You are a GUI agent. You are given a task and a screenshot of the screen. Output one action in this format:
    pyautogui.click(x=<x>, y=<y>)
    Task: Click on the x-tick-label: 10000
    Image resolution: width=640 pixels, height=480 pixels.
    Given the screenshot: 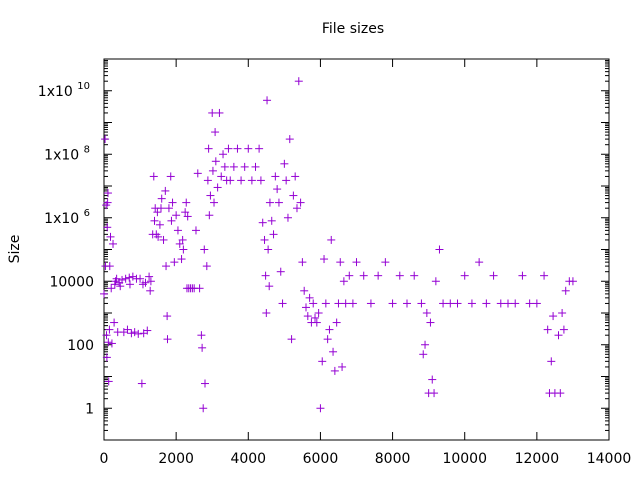 What is the action you would take?
    pyautogui.click(x=464, y=459)
    